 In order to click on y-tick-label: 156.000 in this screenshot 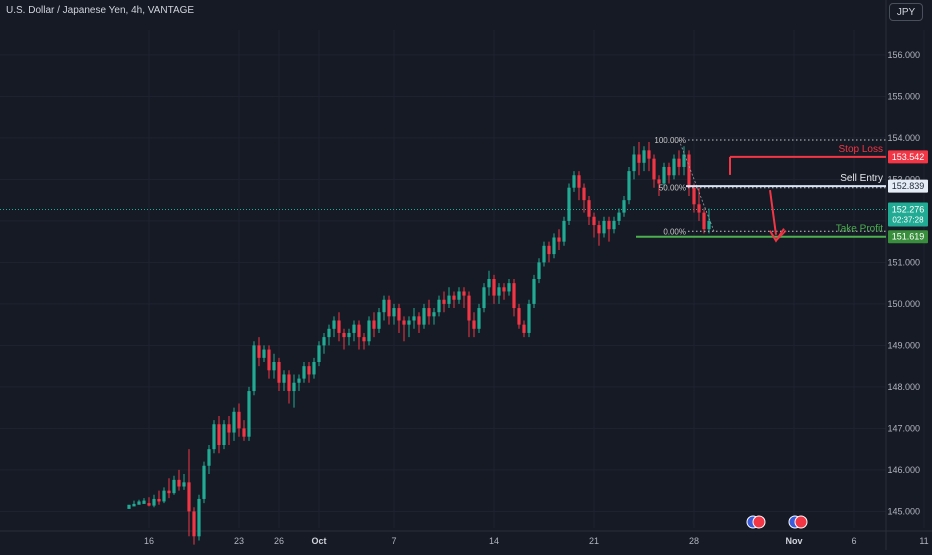, I will do `click(903, 55)`.